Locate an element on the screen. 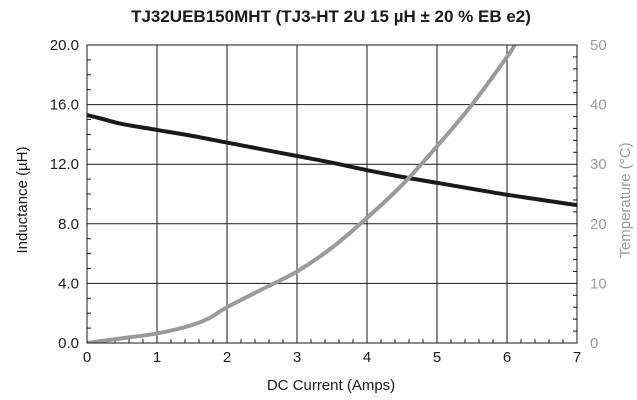  y-right-tick-label: 20 is located at coordinates (598, 224).